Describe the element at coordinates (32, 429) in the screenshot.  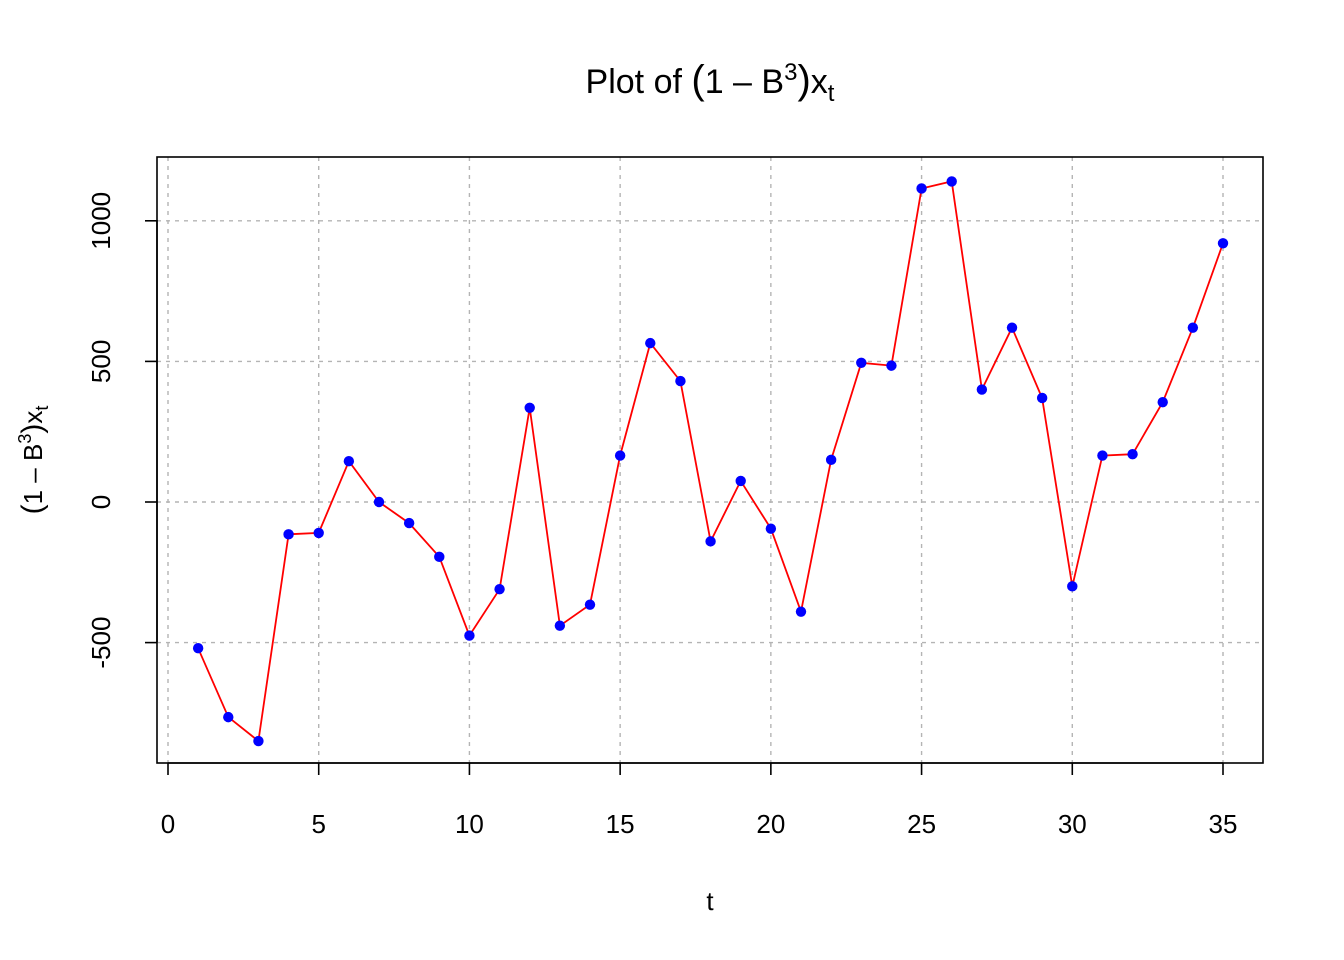
I see `ylabel-part: )` at that location.